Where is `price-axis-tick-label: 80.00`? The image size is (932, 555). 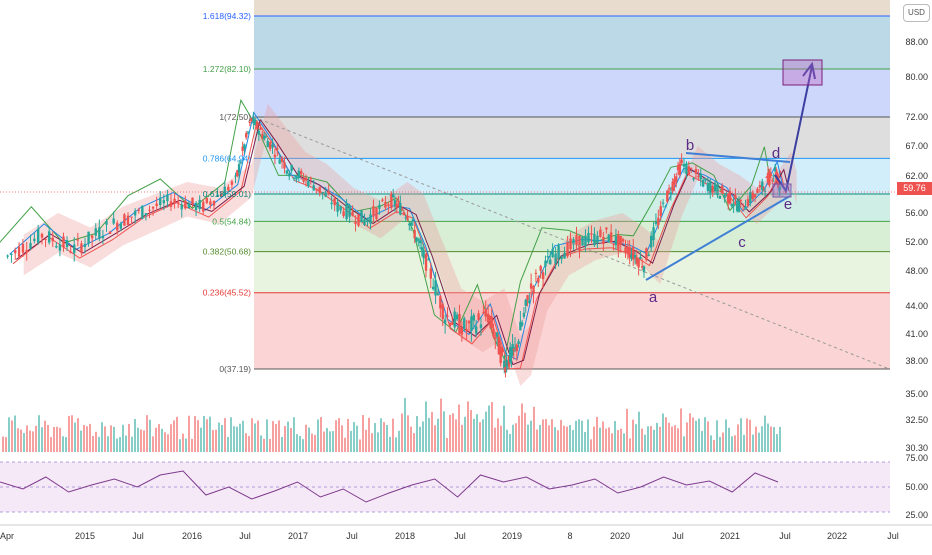 price-axis-tick-label: 80.00 is located at coordinates (916, 77).